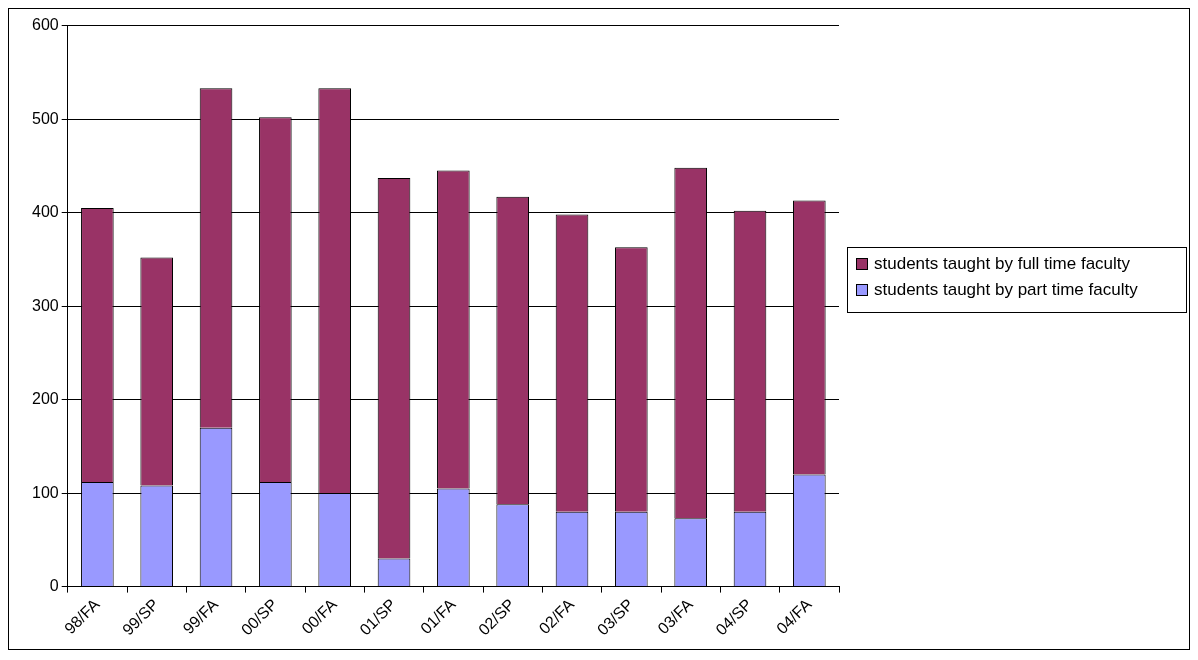 This screenshot has width=1198, height=660. Describe the element at coordinates (45, 399) in the screenshot. I see `y-tick-label: 200` at that location.